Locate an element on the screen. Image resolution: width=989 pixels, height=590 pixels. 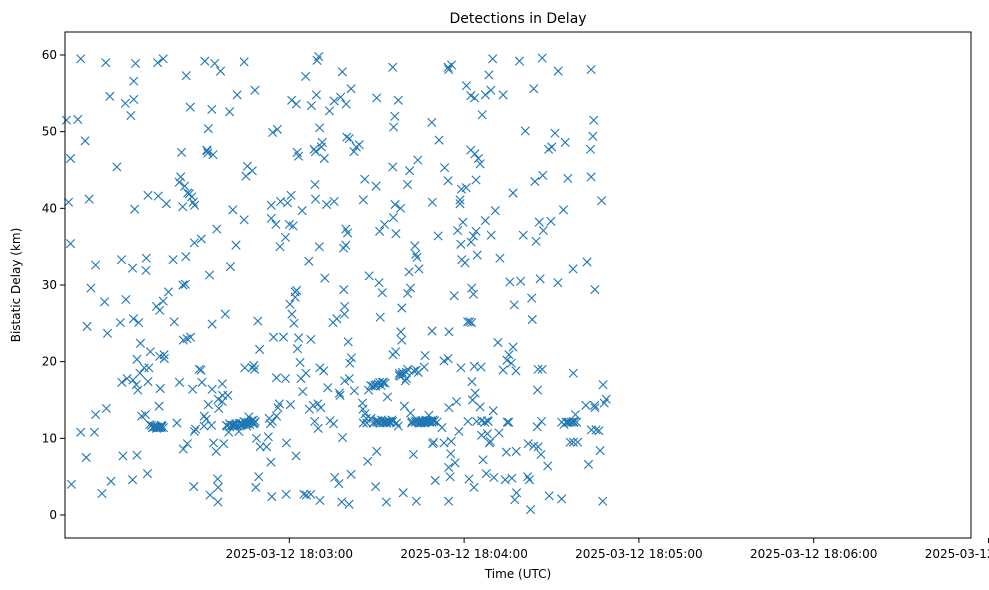
y-tick-label: 30 is located at coordinates (49, 285).